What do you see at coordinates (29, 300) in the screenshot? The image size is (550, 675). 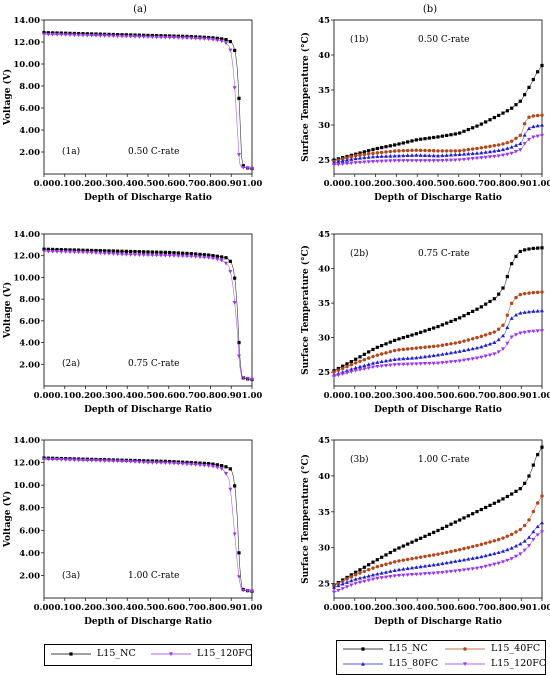 I see `y-tick-label: 8.00` at bounding box center [29, 300].